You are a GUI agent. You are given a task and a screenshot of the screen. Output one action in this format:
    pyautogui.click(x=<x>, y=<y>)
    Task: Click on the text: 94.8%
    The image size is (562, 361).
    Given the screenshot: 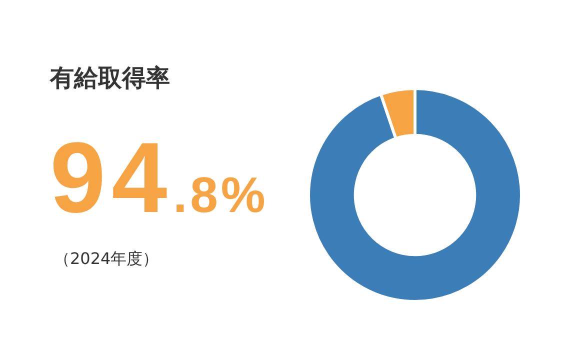 What is the action you would take?
    pyautogui.click(x=159, y=178)
    